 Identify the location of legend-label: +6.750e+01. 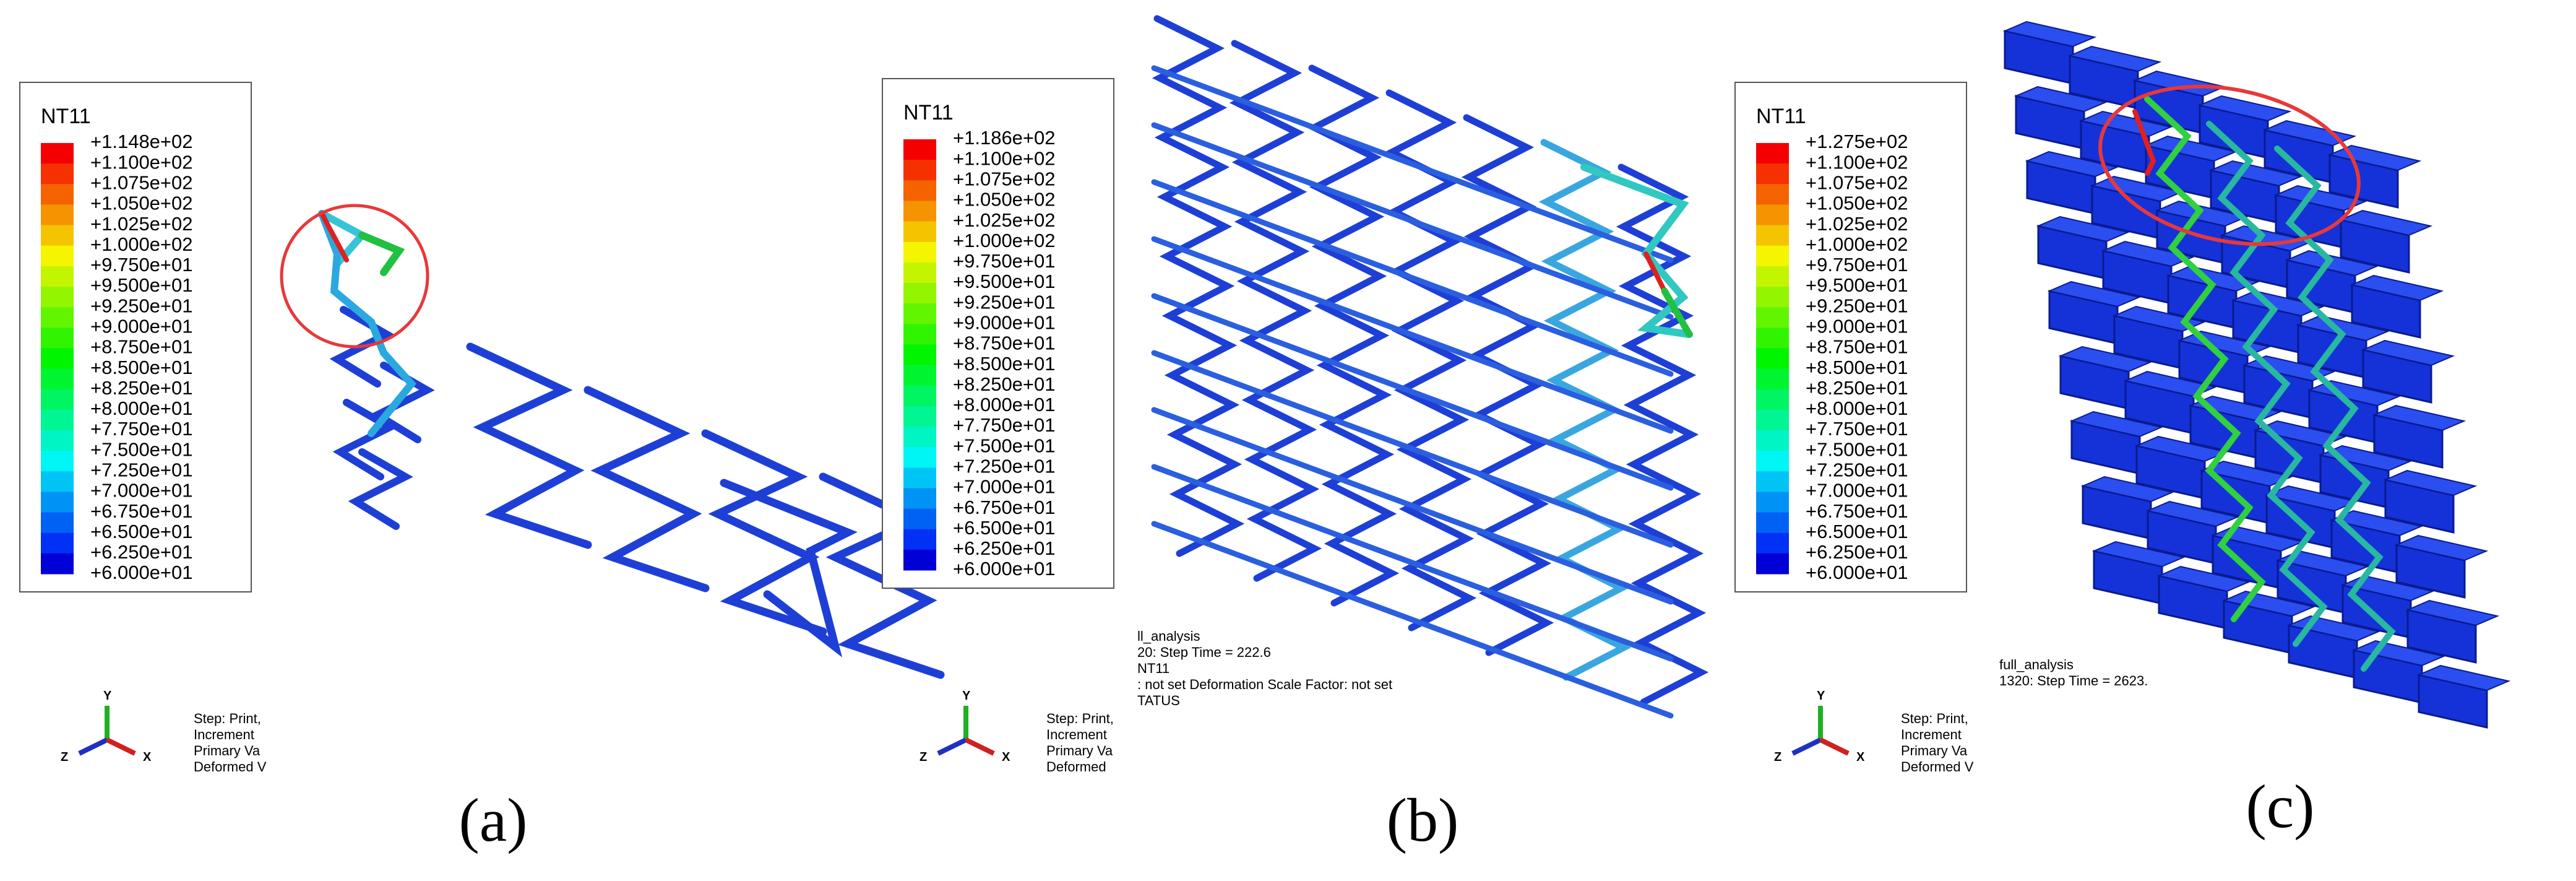
(1857, 511).